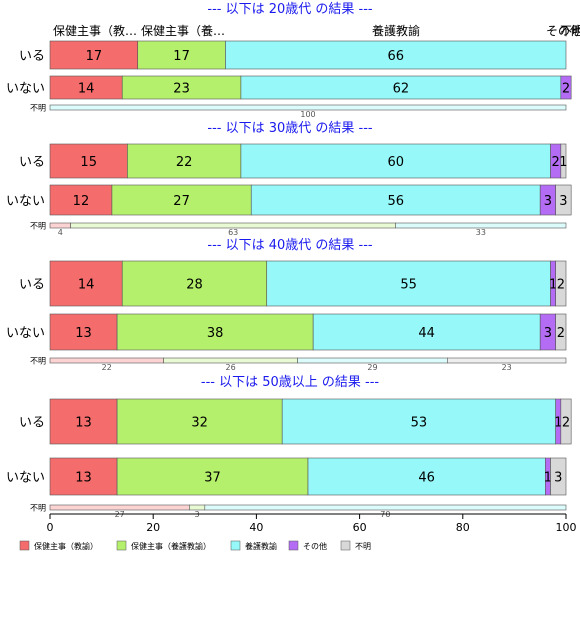  What do you see at coordinates (66, 546) in the screenshot?
I see `legend-label: 保健主事（教諭）` at bounding box center [66, 546].